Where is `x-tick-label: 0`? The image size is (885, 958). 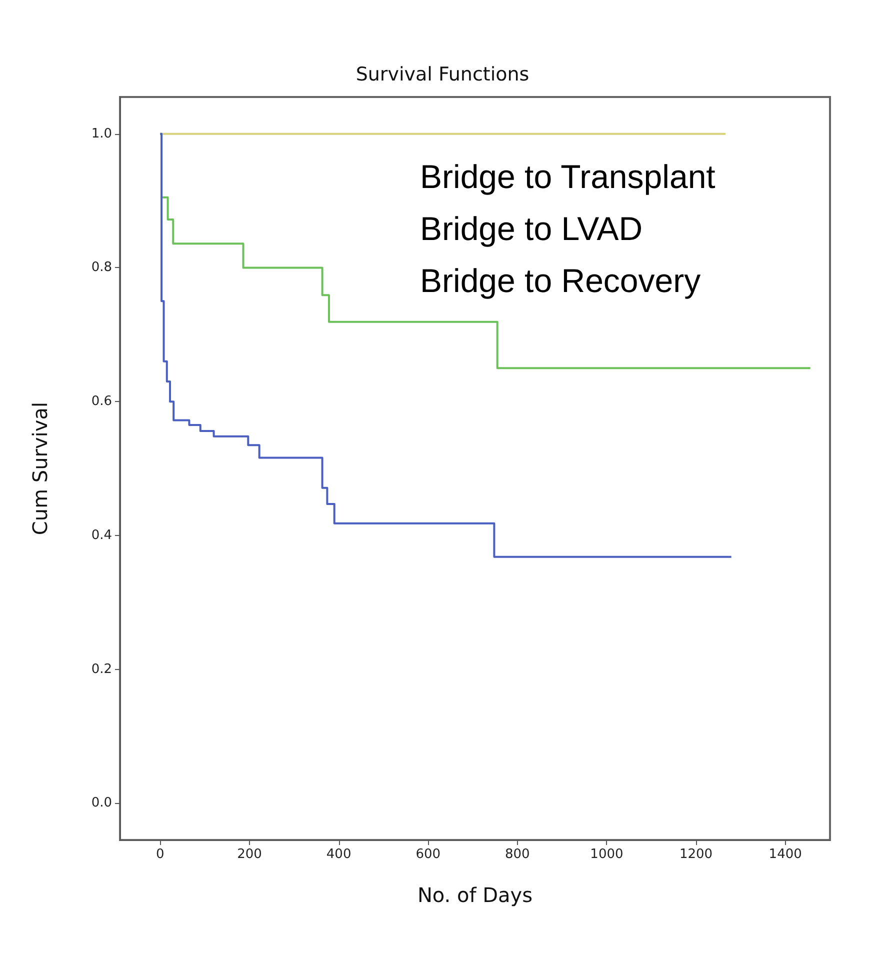
x-tick-label: 0 is located at coordinates (160, 854).